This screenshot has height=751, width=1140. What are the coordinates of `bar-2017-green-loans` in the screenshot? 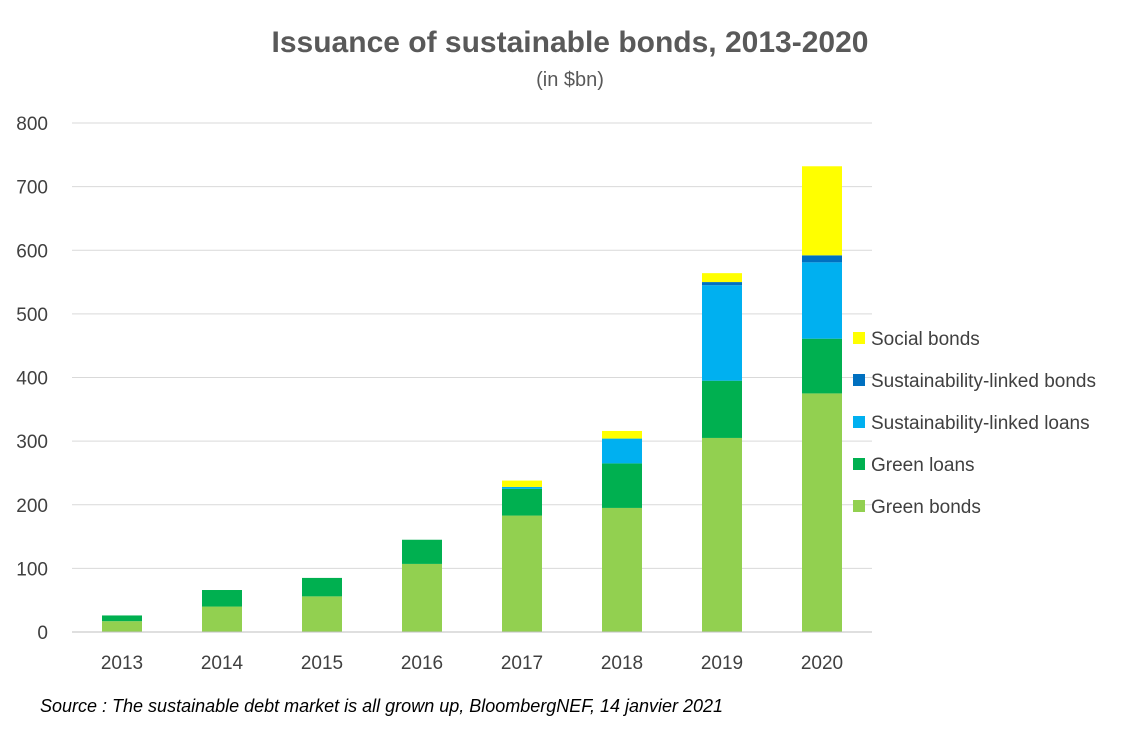 It's located at (522, 502).